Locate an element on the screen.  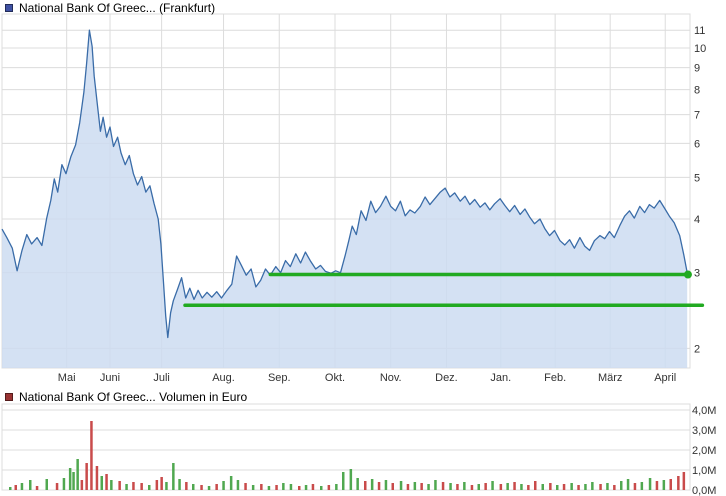
price-y-tick-label: 11 is located at coordinates (699, 31).